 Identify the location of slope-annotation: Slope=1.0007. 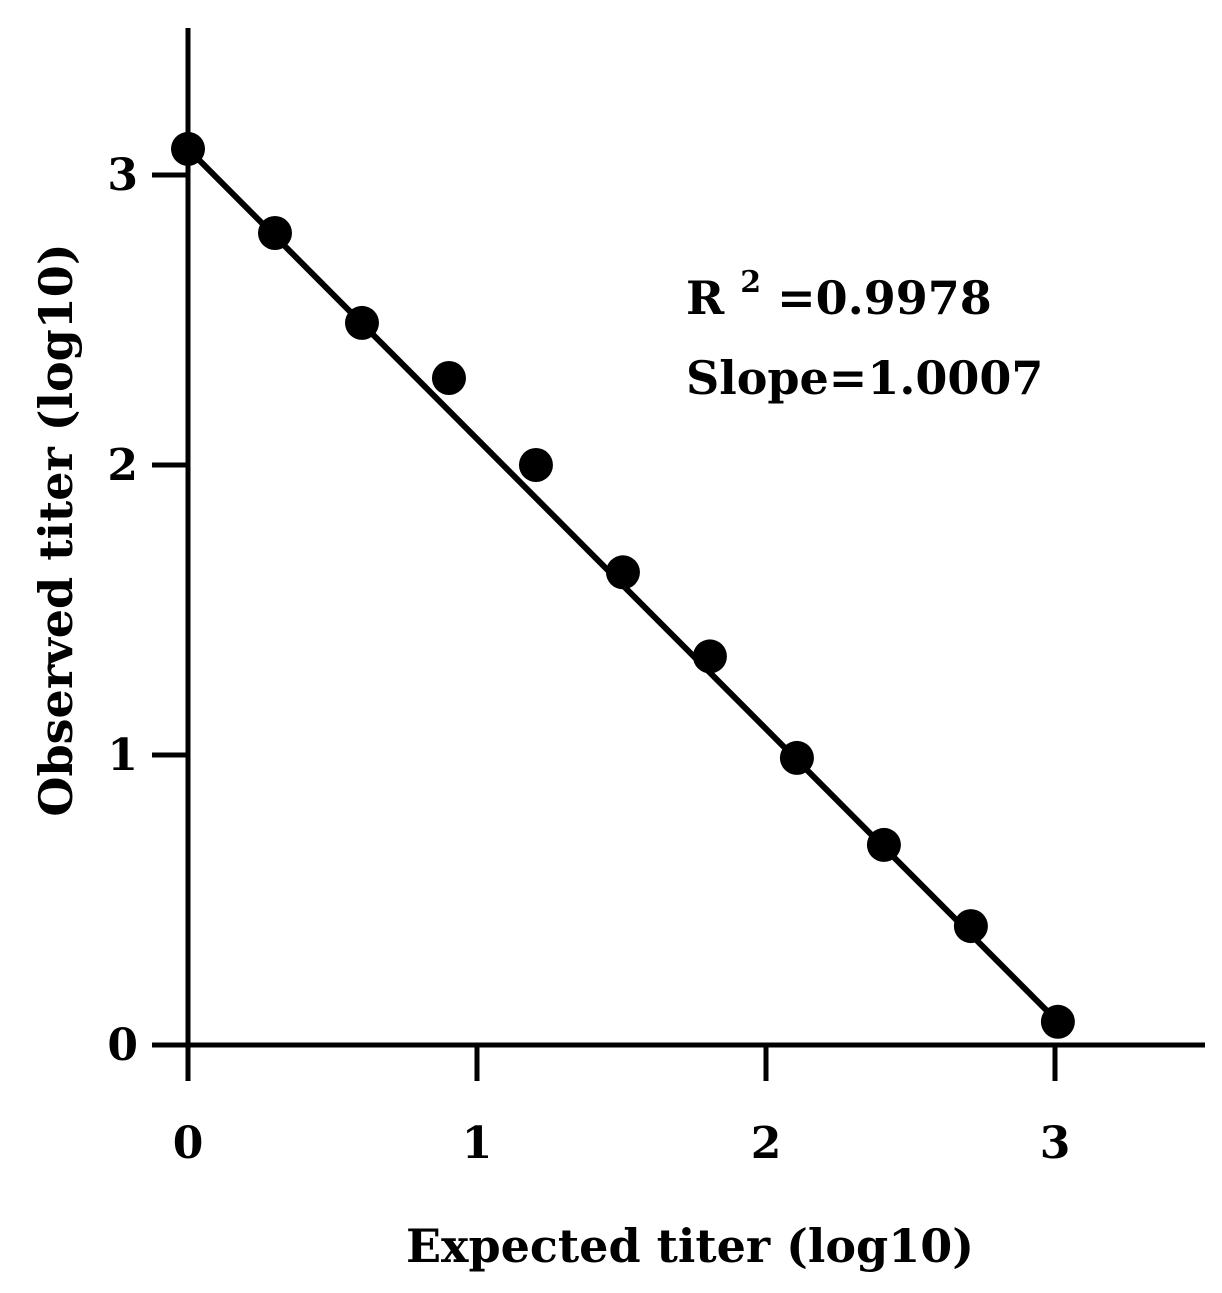
(864, 378).